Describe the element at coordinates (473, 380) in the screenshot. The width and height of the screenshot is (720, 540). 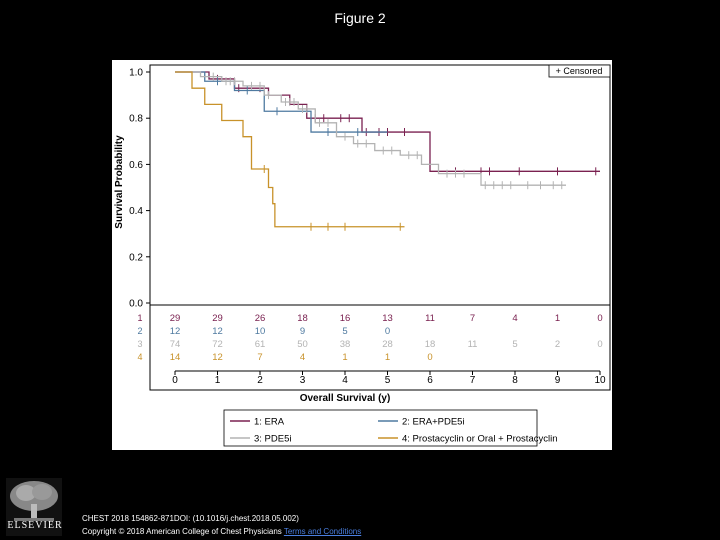
I see `x-tick-label: 7` at that location.